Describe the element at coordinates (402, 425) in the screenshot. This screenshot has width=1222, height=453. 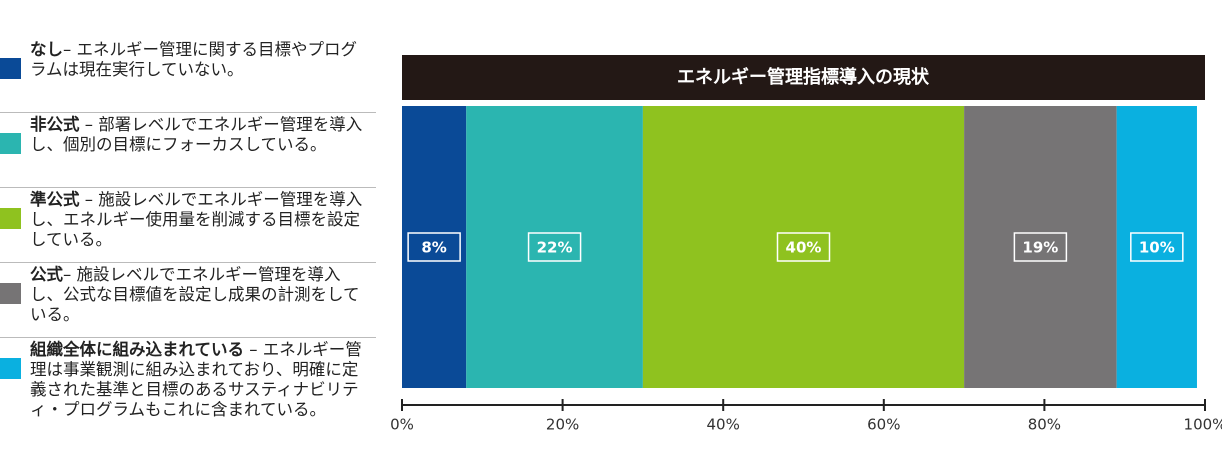
I see `x-tick-label: 0%` at that location.